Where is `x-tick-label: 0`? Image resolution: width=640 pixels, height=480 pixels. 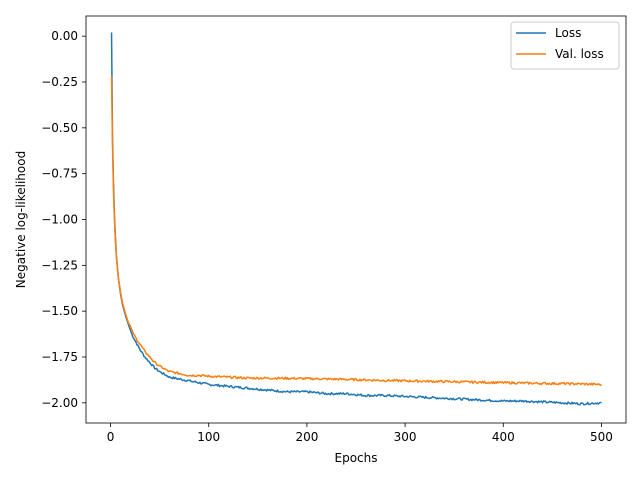 x-tick-label: 0 is located at coordinates (111, 437).